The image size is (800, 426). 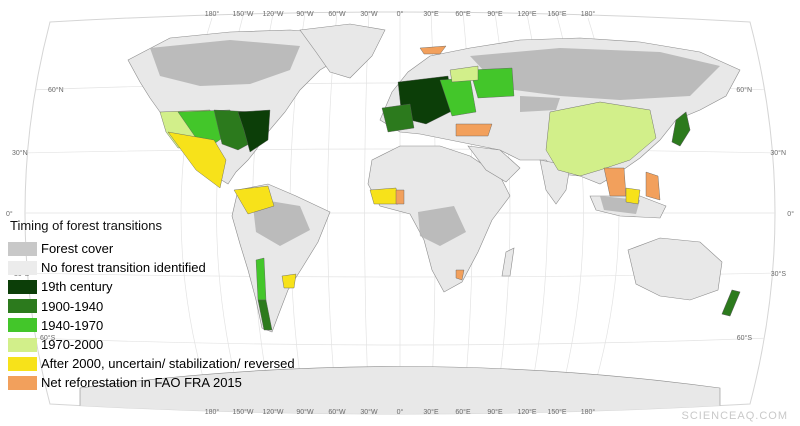 What do you see at coordinates (495, 14) in the screenshot?
I see `top-lon-label: 90°E` at bounding box center [495, 14].